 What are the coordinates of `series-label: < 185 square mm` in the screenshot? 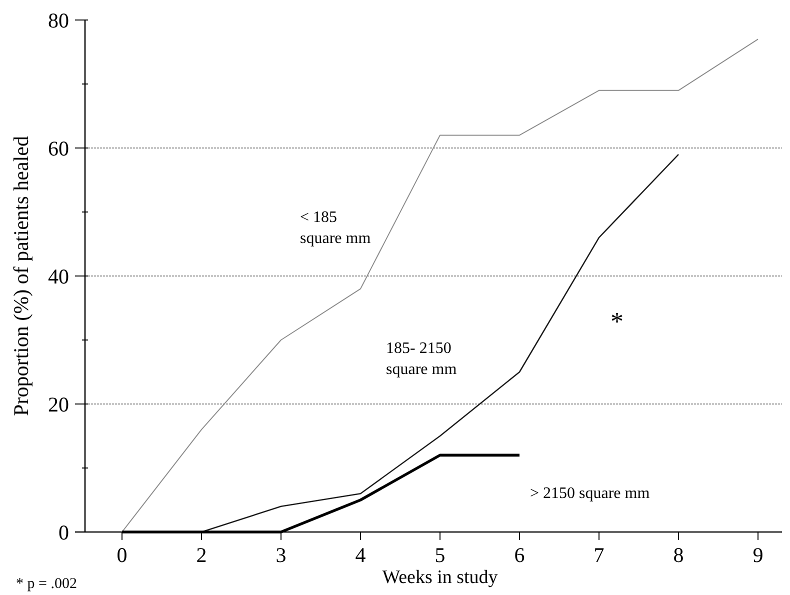 It's located at (336, 228).